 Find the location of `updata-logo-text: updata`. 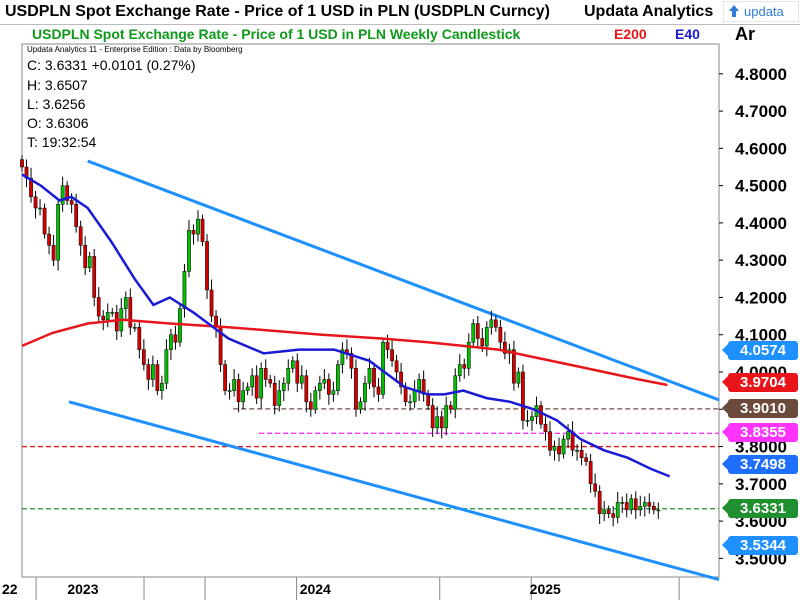

updata-logo-text: updata is located at coordinates (764, 11).